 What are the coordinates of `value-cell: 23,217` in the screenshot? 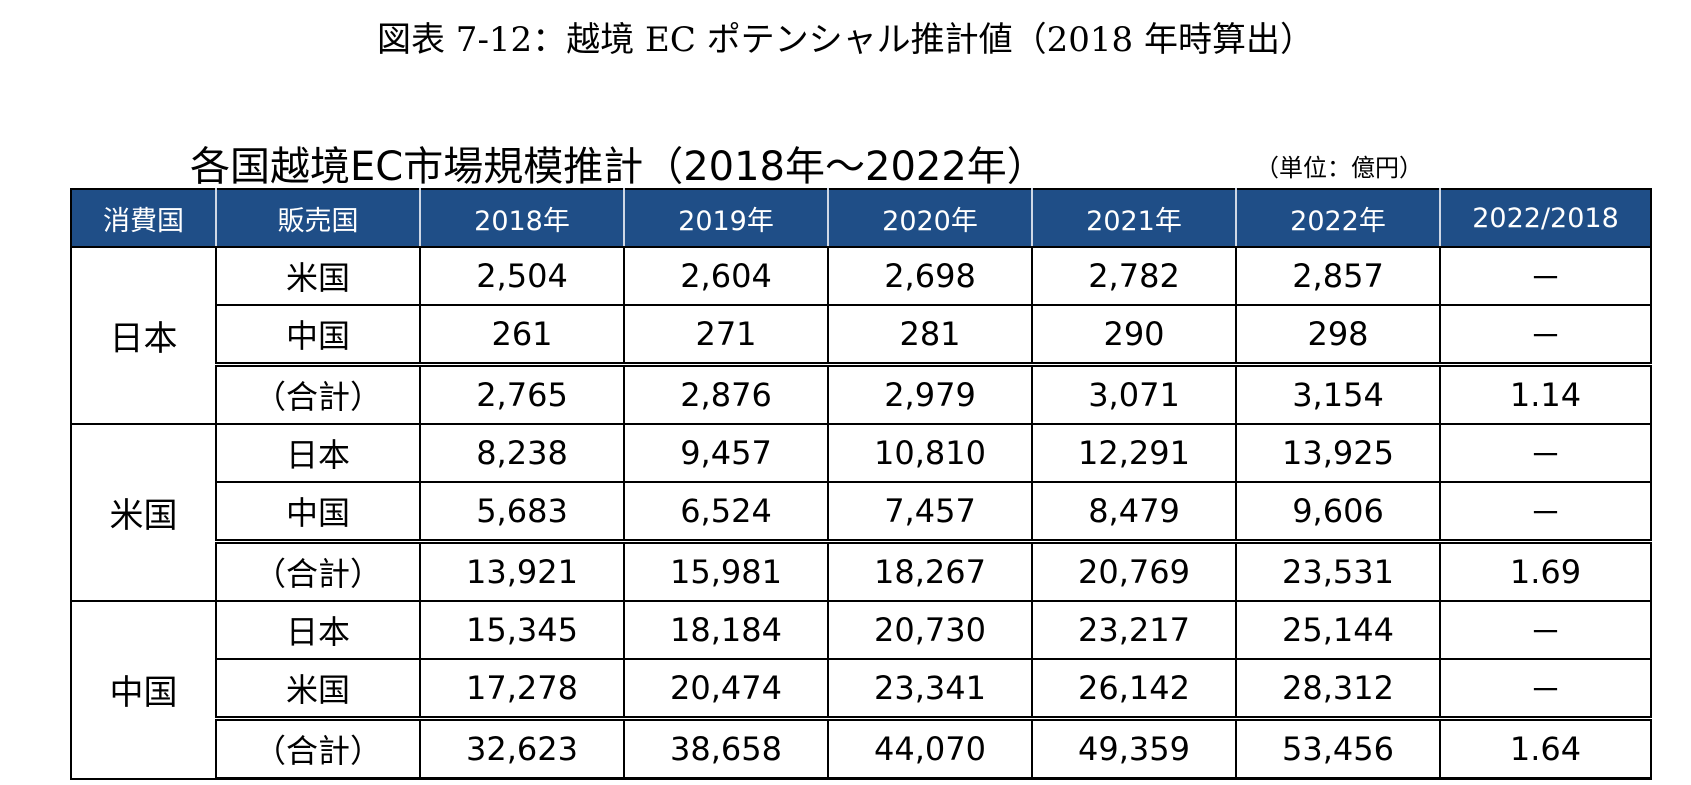 It's located at (1134, 630).